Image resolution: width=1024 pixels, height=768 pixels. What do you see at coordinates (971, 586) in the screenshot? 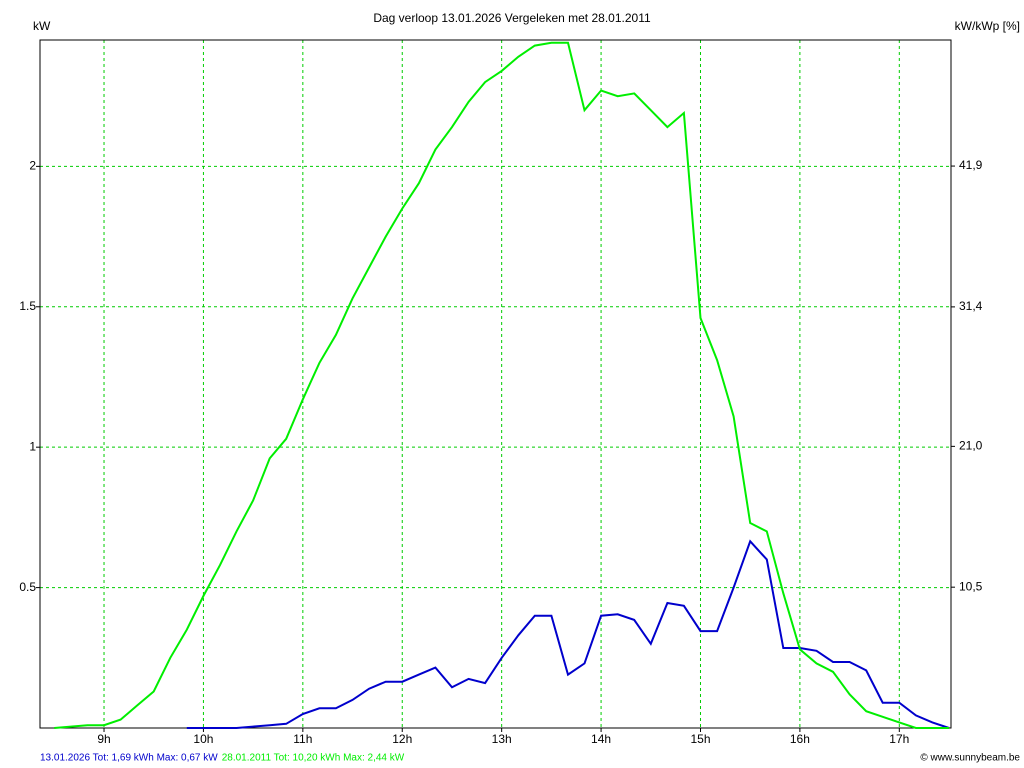
I see `y2-tick-label: 10,5` at bounding box center [971, 586].